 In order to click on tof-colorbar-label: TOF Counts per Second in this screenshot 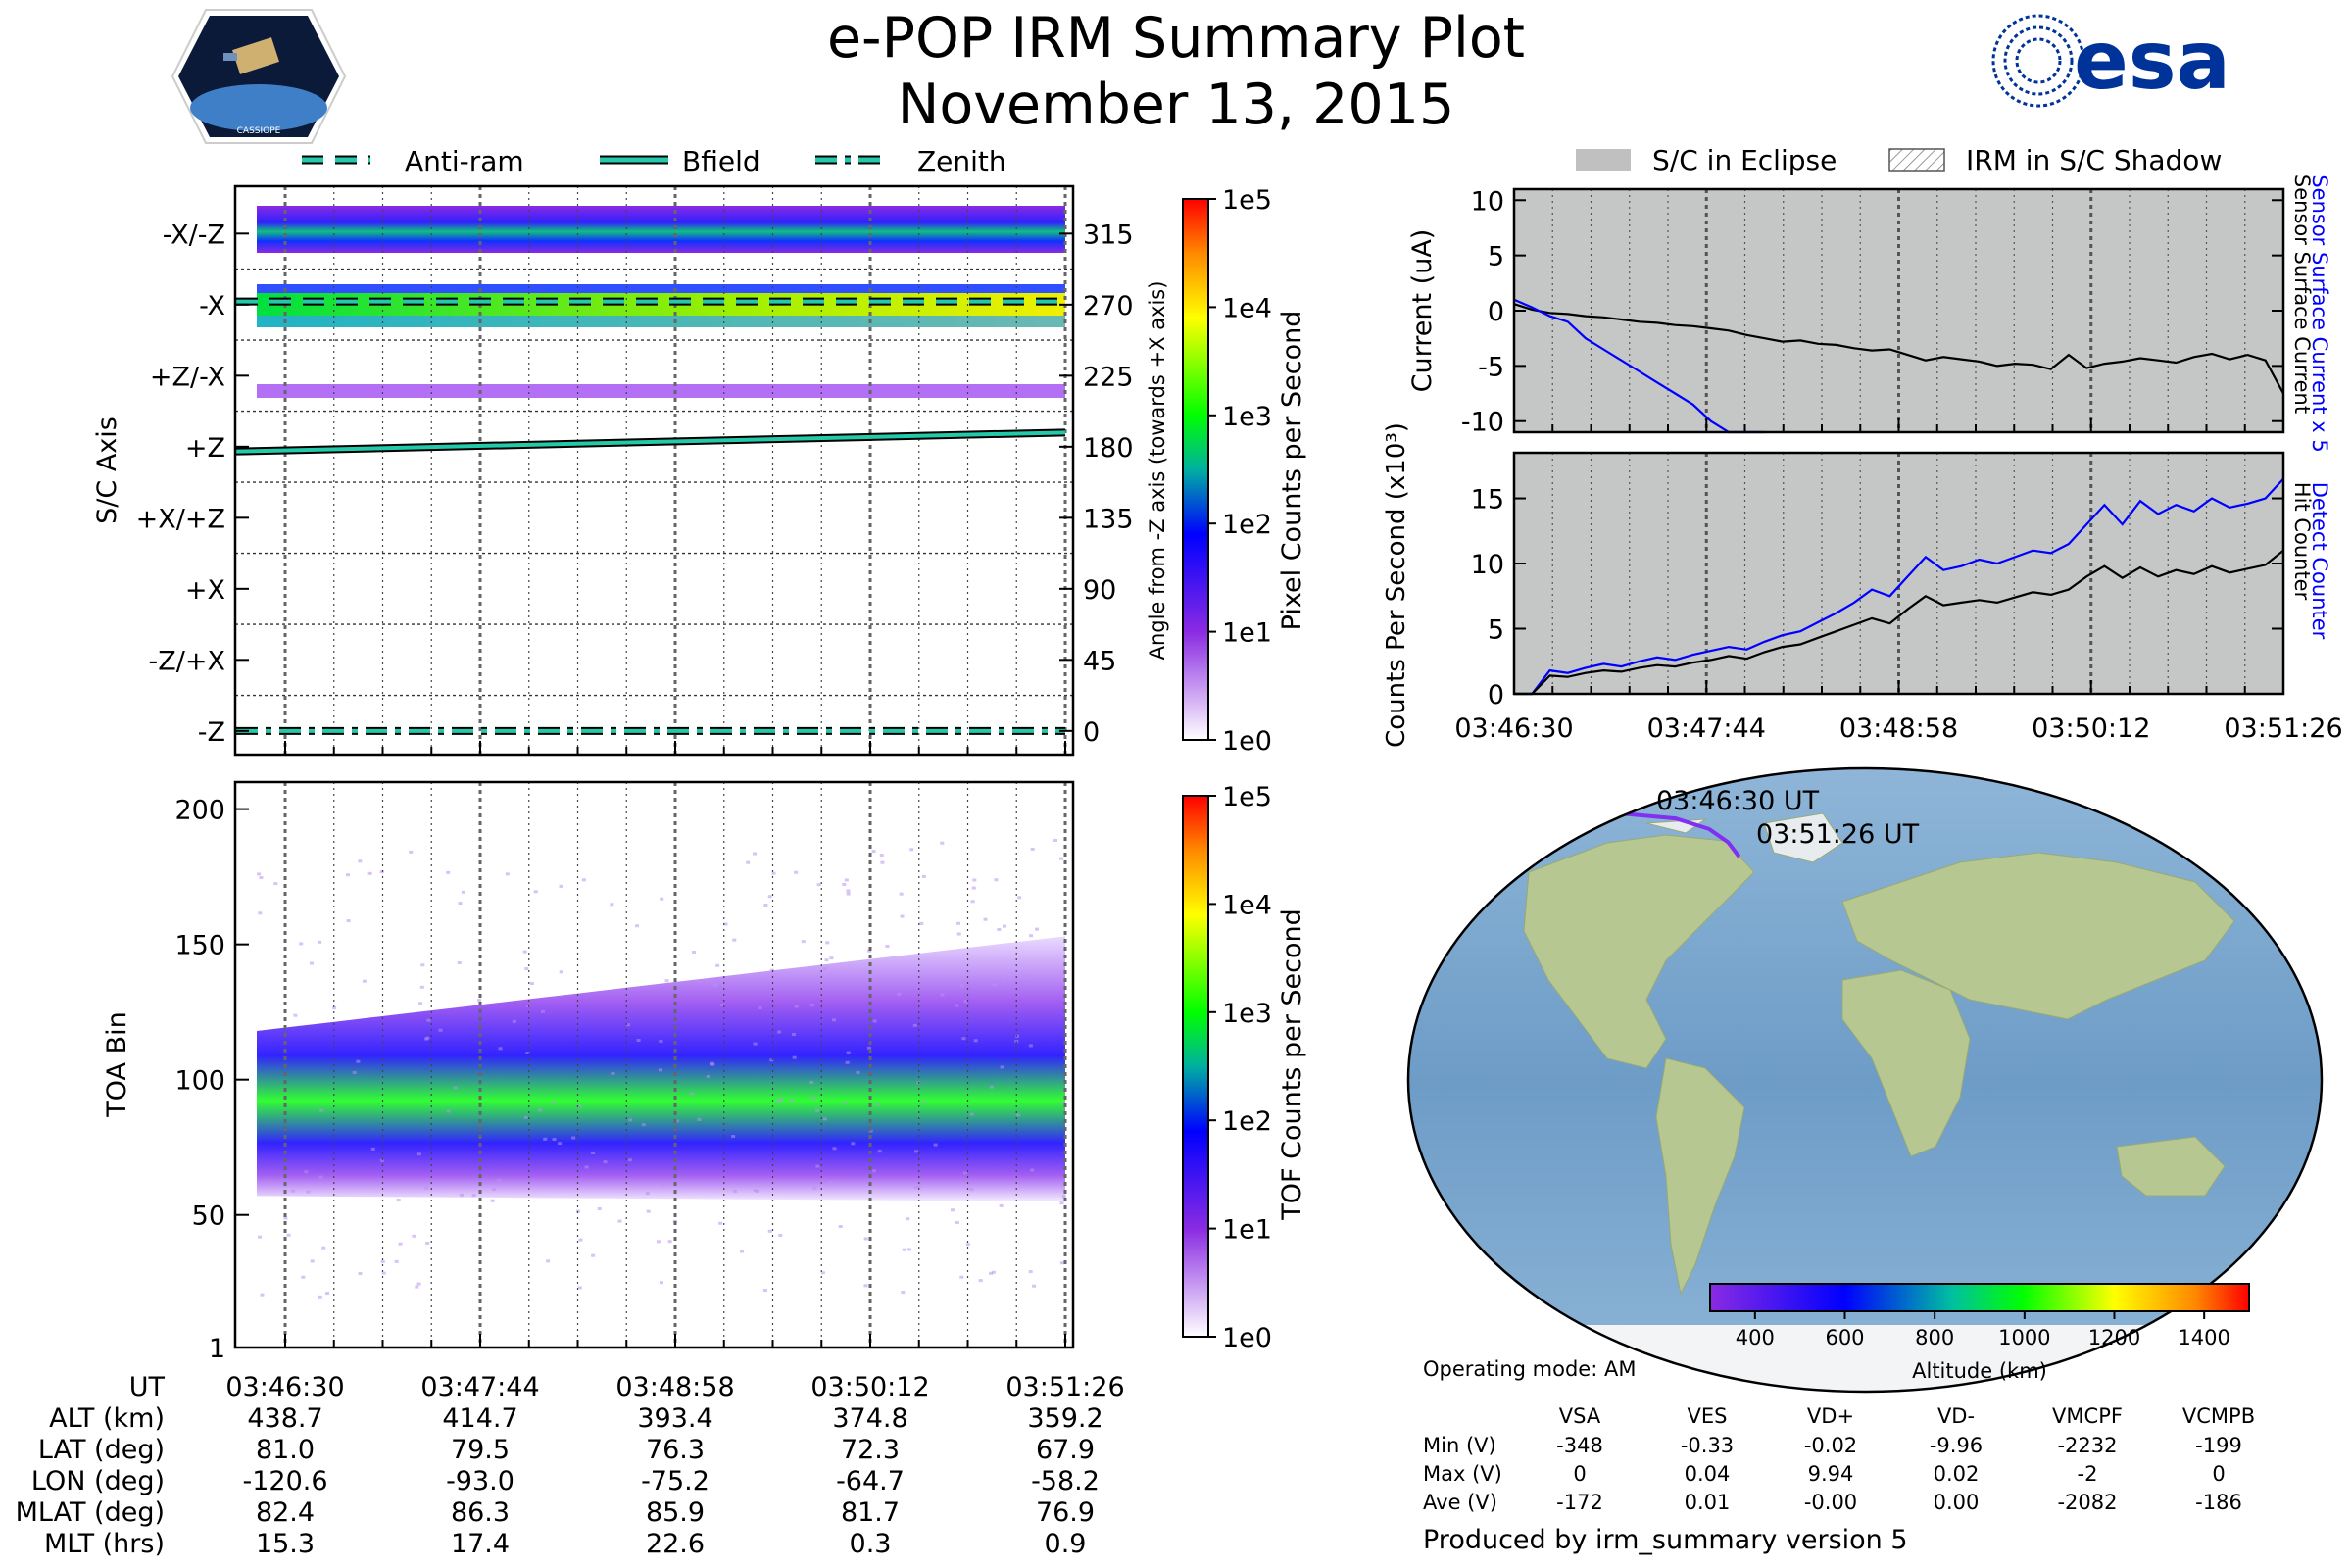, I will do `click(1292, 1064)`.